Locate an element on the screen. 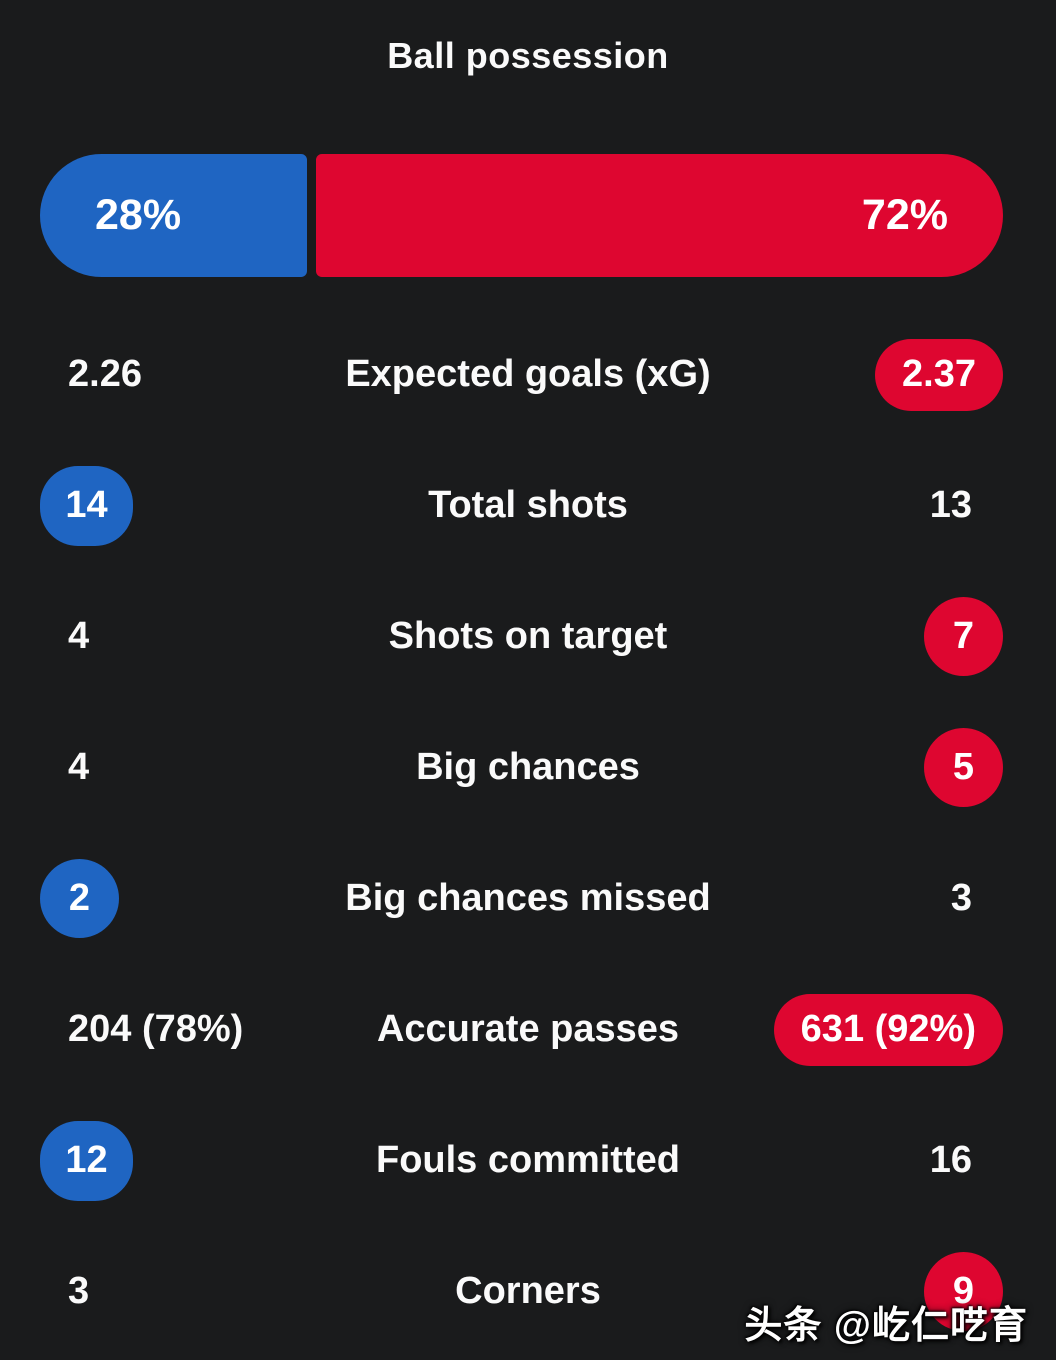 The width and height of the screenshot is (1056, 1360). possession-home-segment: 28% is located at coordinates (174, 216).